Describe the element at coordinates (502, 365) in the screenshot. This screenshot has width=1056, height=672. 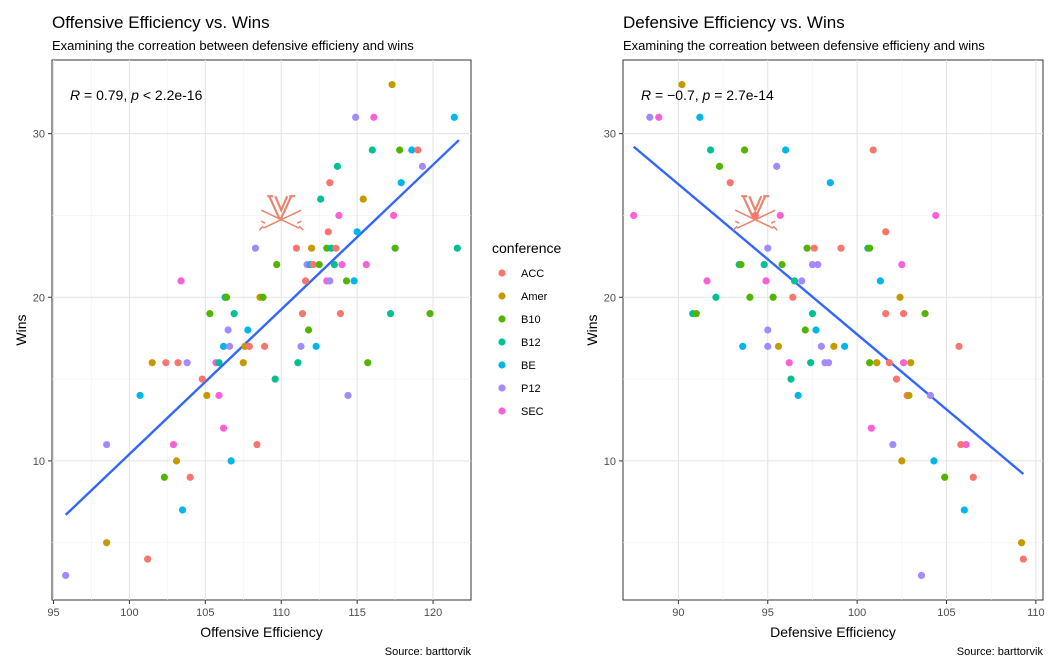
I see `legend-key-be` at that location.